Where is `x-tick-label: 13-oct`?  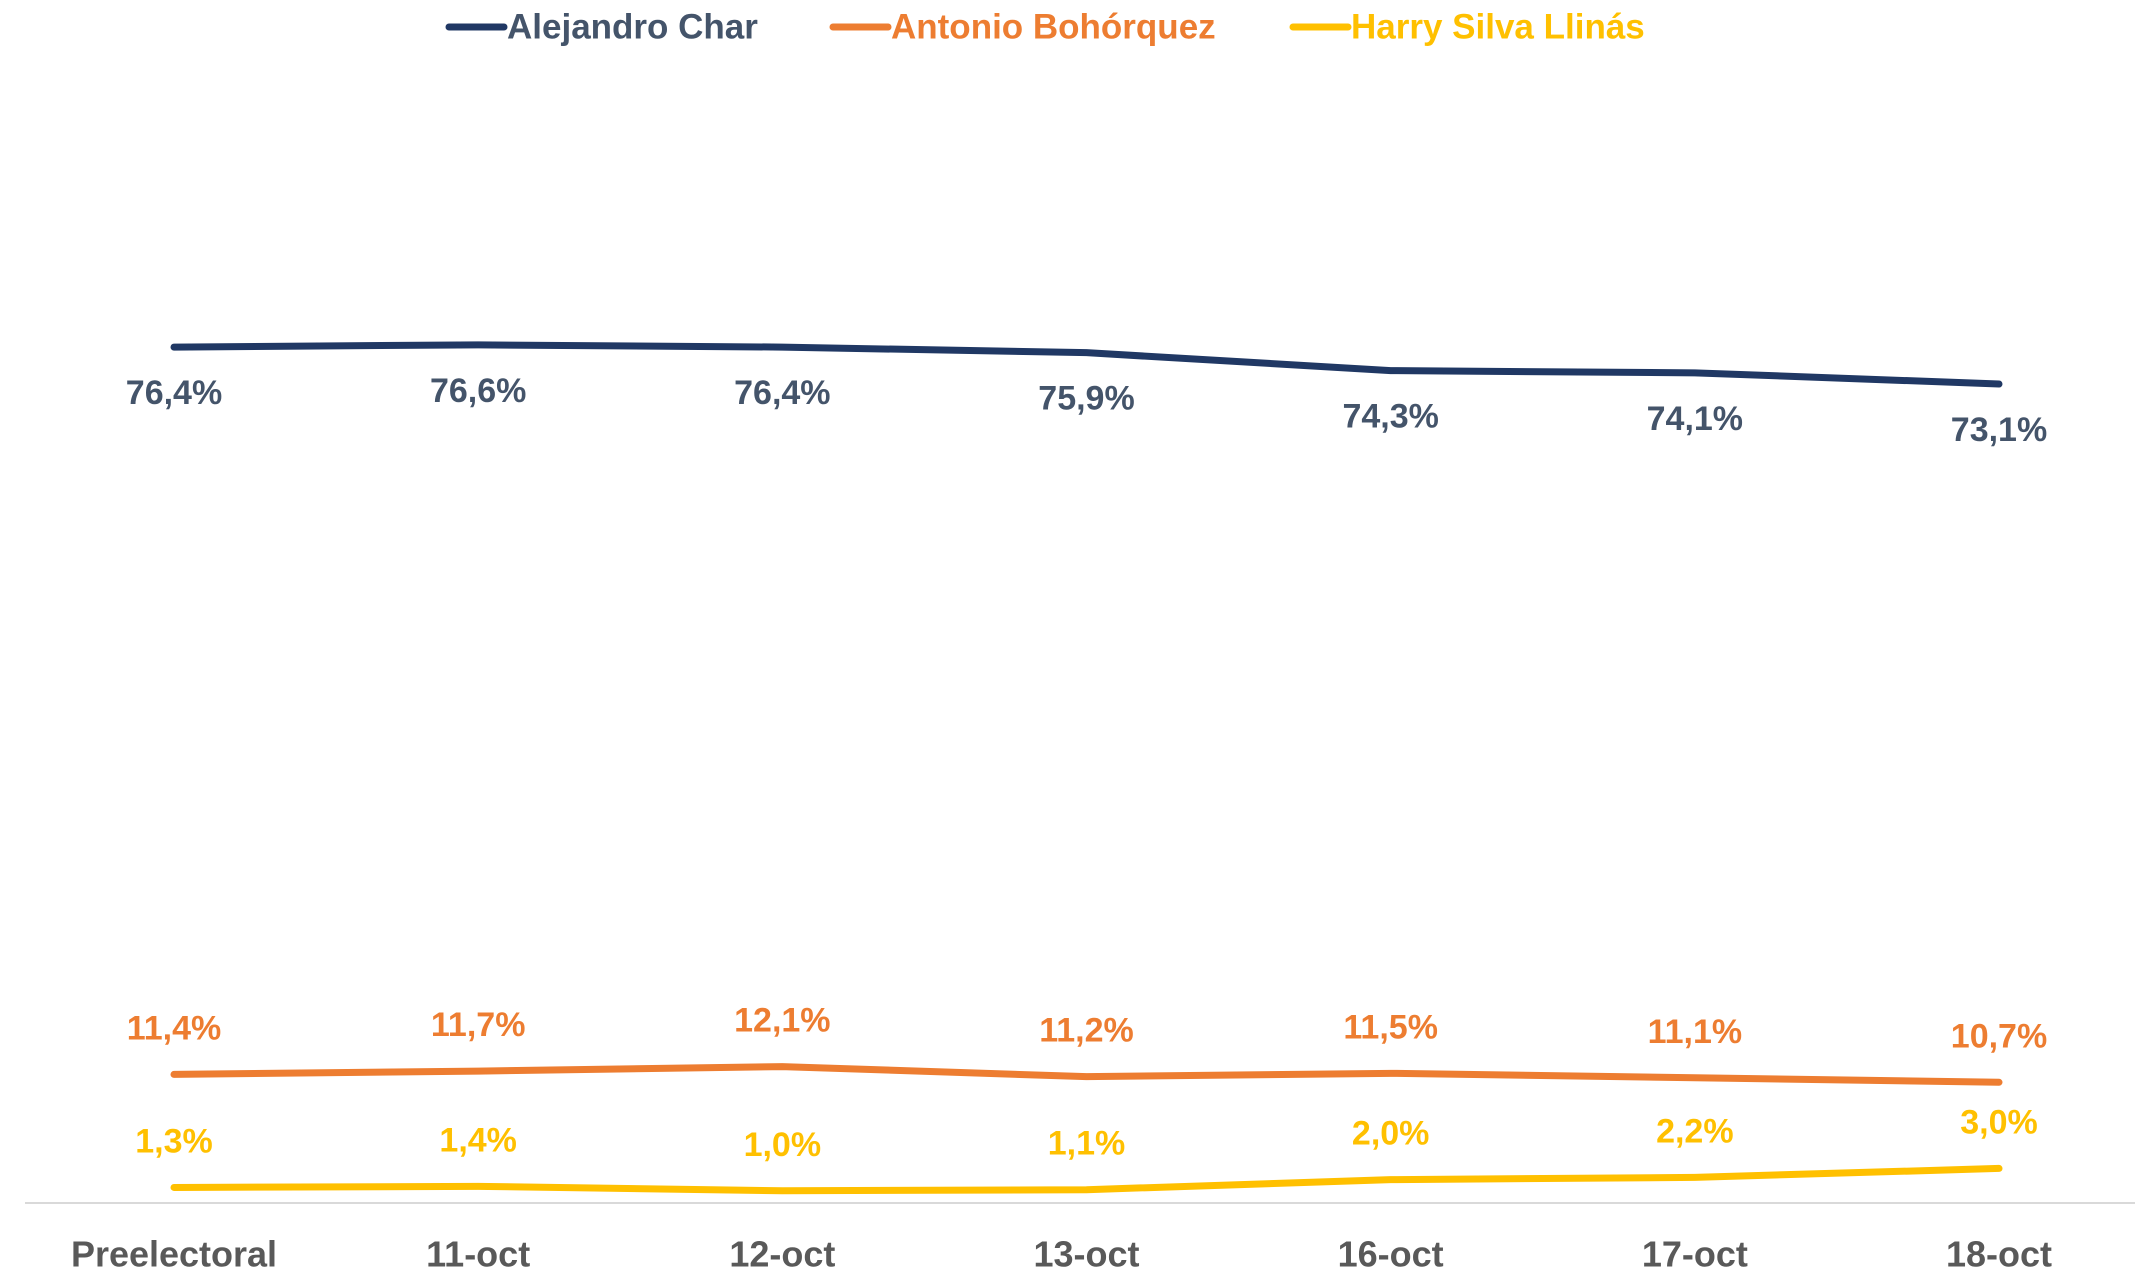 x-tick-label: 13-oct is located at coordinates (1086, 1254).